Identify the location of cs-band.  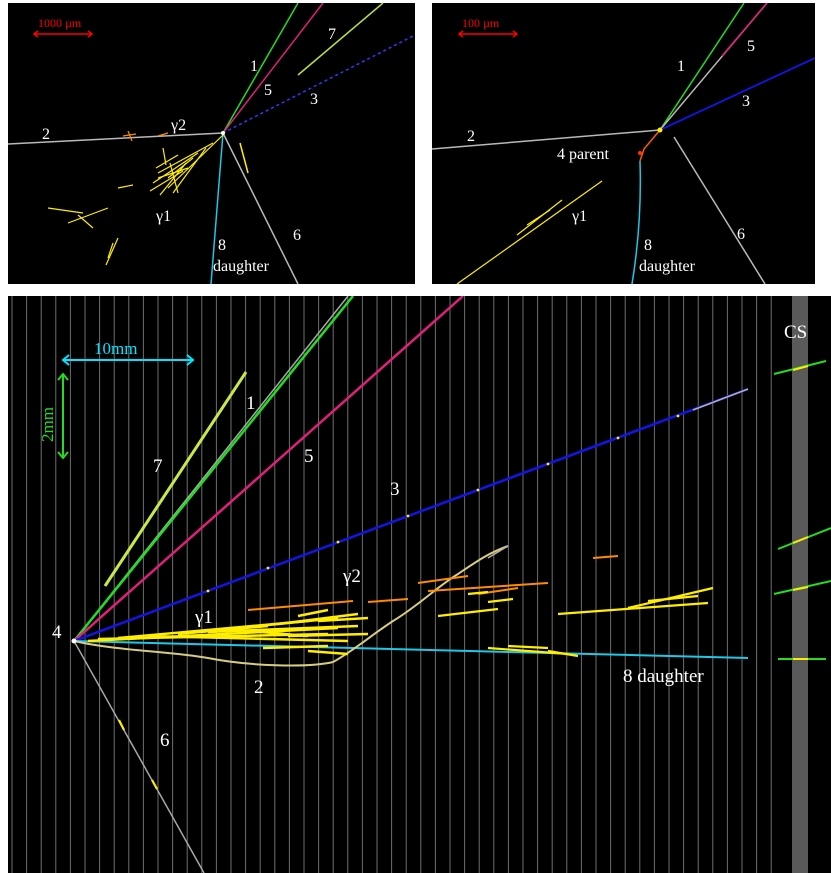
(800, 584).